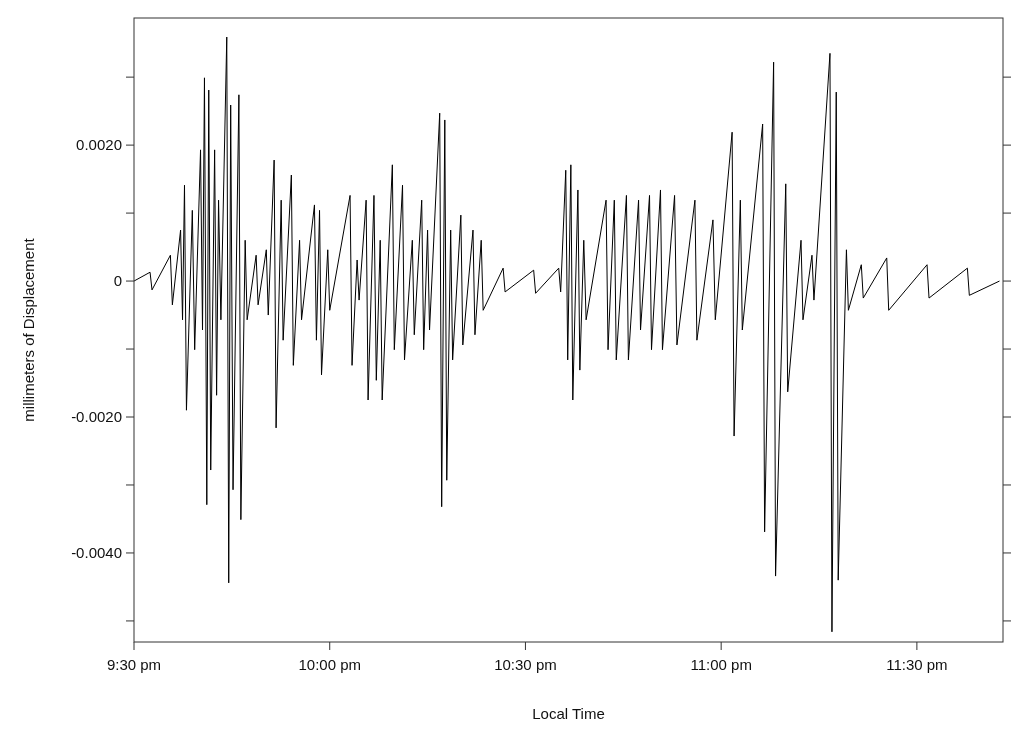 Image resolution: width=1024 pixels, height=741 pixels. I want to click on x-tick-label: 10:00 pm, so click(329, 664).